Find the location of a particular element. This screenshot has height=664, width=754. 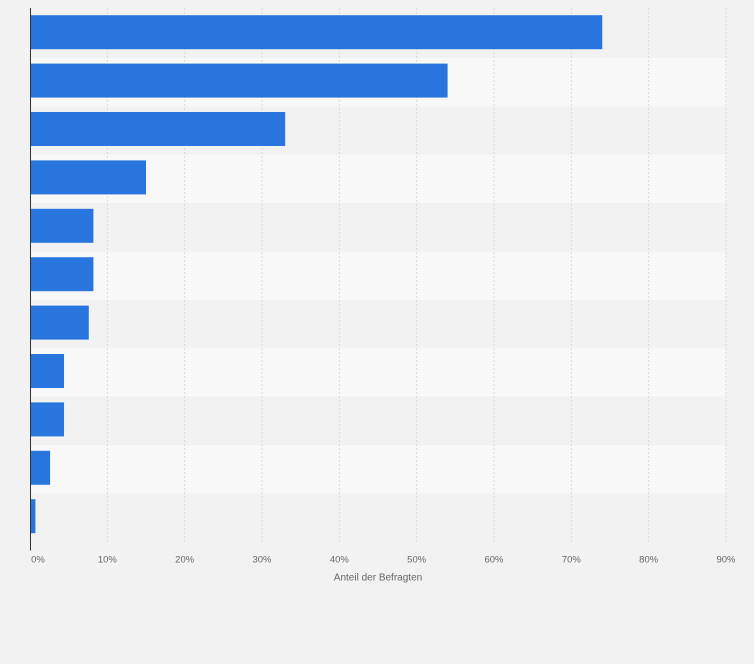

x-tick-label: 30% is located at coordinates (262, 559).